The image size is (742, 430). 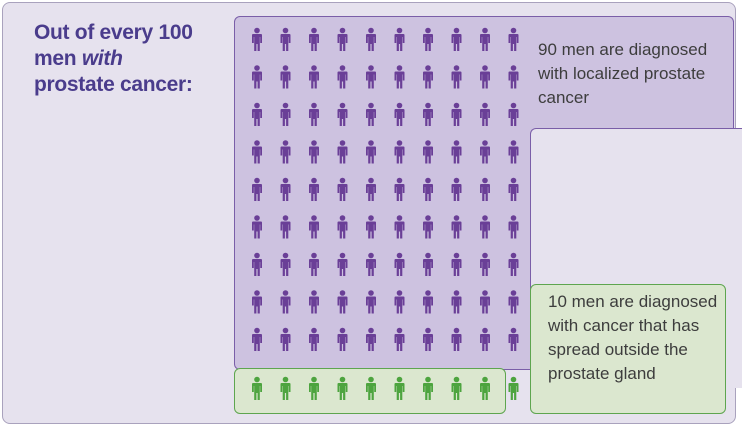 I want to click on heading-line-3: prostate cancer:, so click(x=113, y=84).